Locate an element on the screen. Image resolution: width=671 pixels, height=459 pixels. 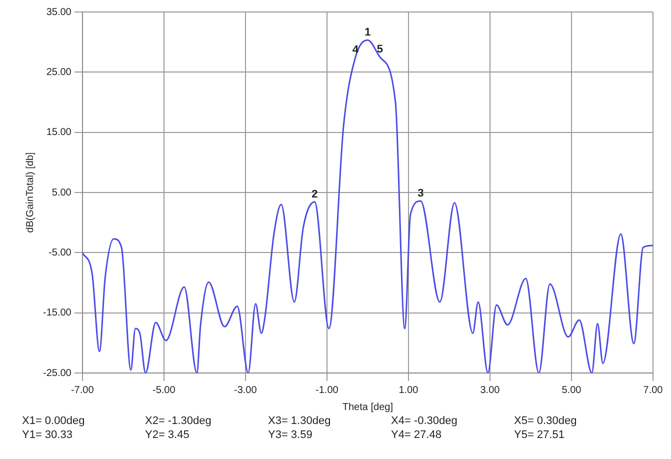
text: X2= -1.30deg is located at coordinates (178, 421).